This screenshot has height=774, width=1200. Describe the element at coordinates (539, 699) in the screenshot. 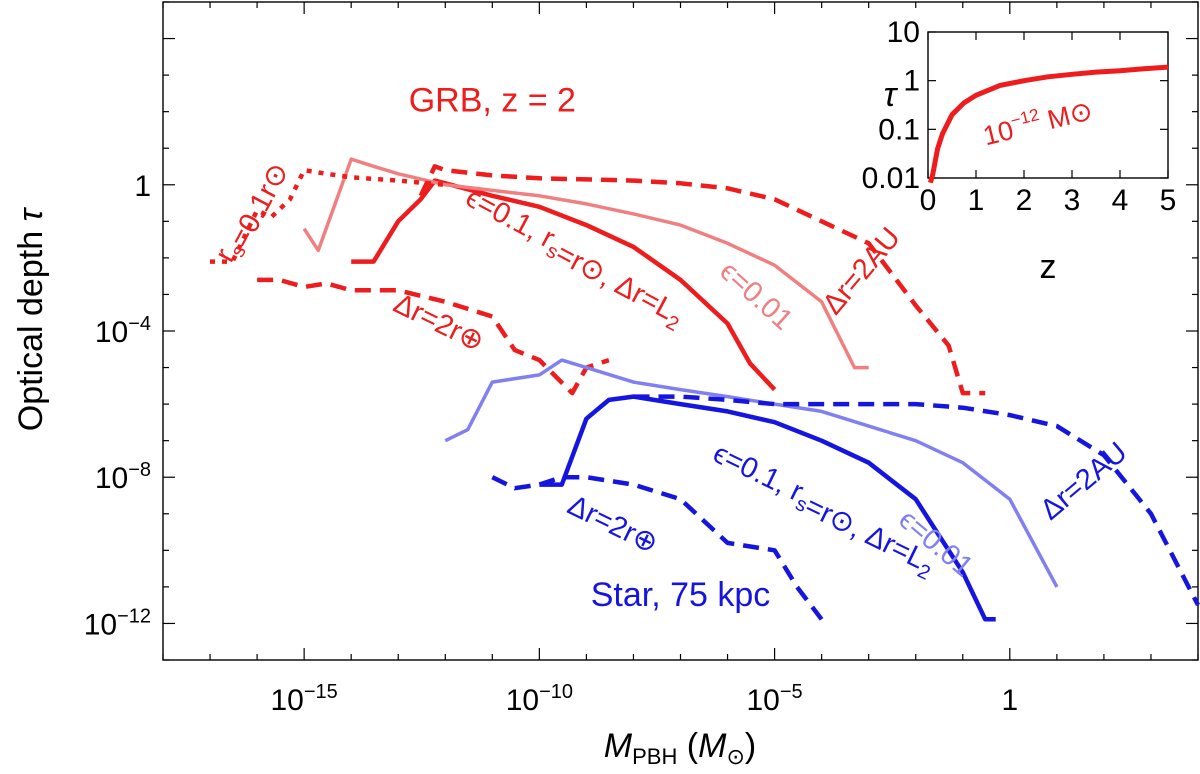

I see `x-tick-label: 10−10` at that location.